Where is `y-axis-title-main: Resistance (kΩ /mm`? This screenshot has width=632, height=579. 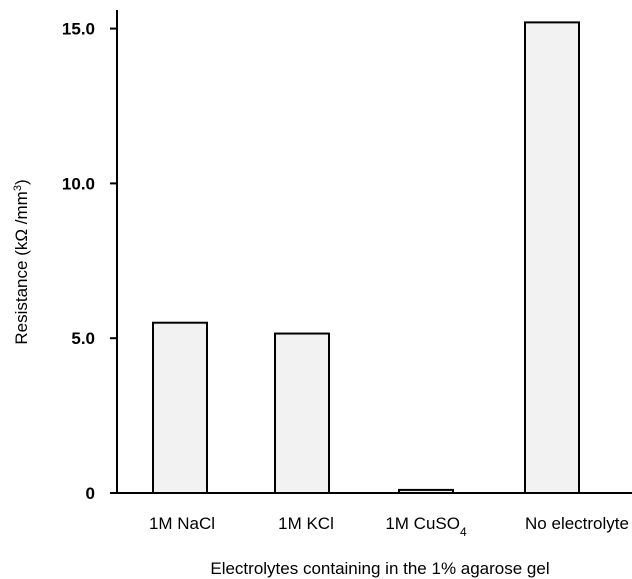 y-axis-title-main: Resistance (kΩ /mm is located at coordinates (21, 267).